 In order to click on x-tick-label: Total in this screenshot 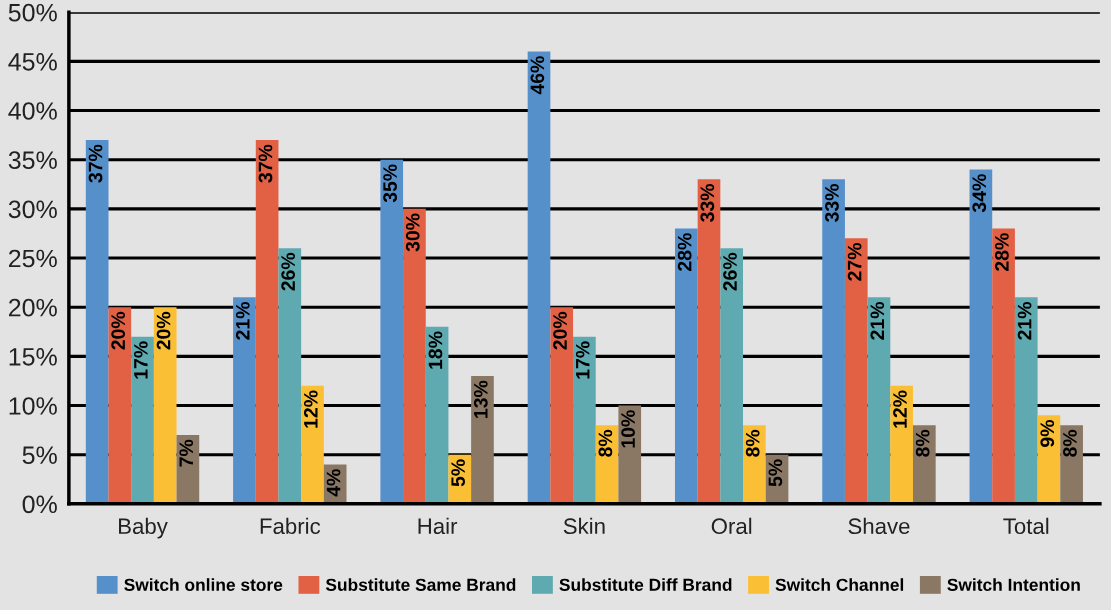, I will do `click(1026, 526)`.